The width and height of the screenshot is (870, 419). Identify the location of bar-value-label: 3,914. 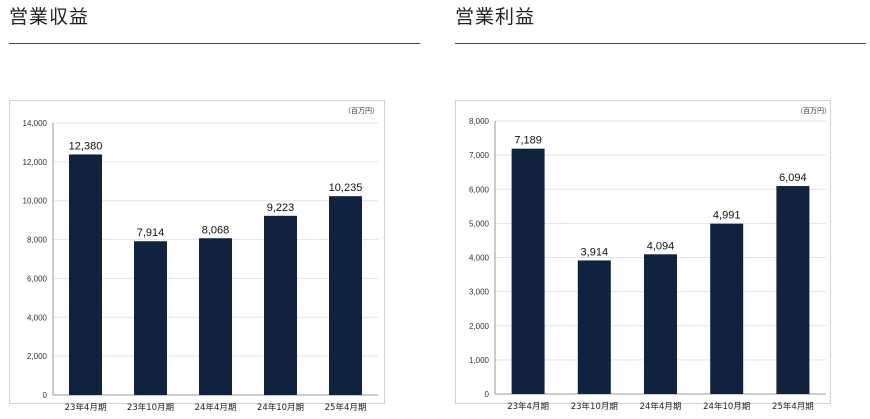
(595, 252).